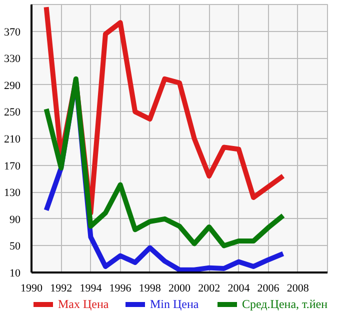 The image size is (345, 335). Describe the element at coordinates (15, 274) in the screenshot. I see `y-tick-label: 10` at that location.